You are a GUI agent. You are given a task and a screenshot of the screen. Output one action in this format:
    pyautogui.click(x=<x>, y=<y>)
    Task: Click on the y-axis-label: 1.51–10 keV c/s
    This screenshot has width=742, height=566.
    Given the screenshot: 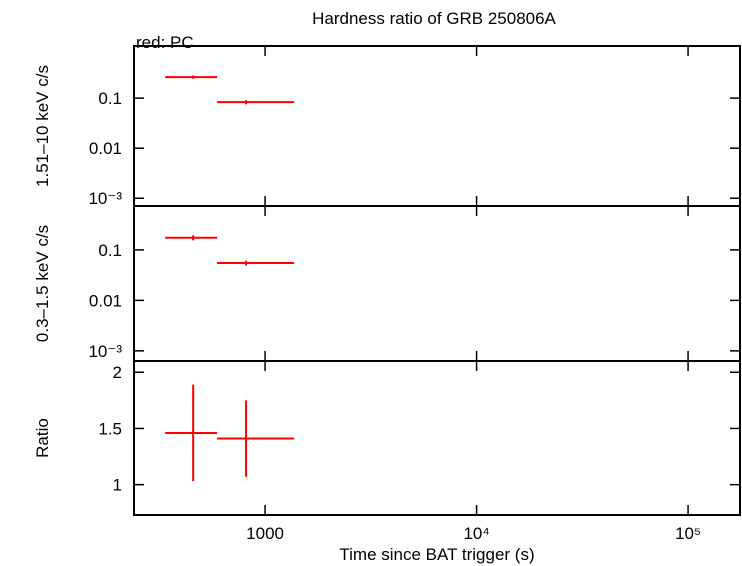 What is the action you would take?
    pyautogui.click(x=42, y=126)
    